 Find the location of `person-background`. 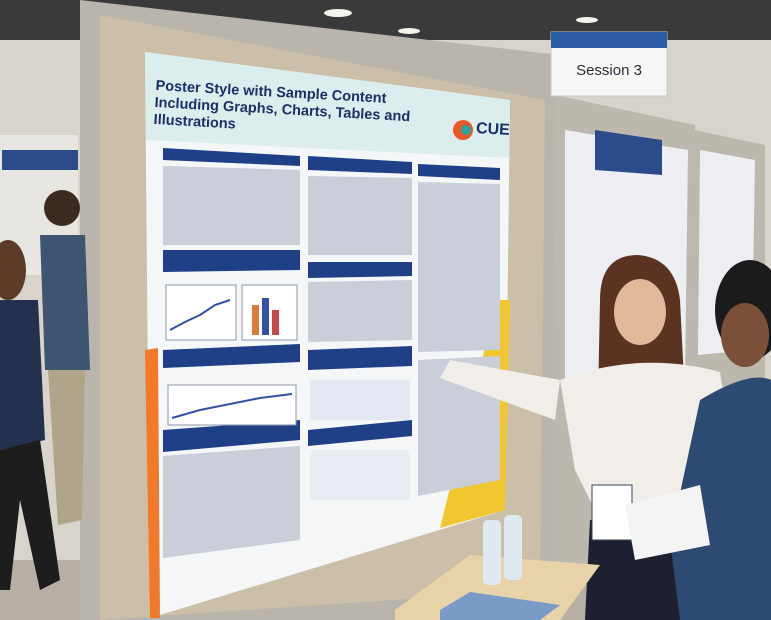

person-background is located at coordinates (65, 357).